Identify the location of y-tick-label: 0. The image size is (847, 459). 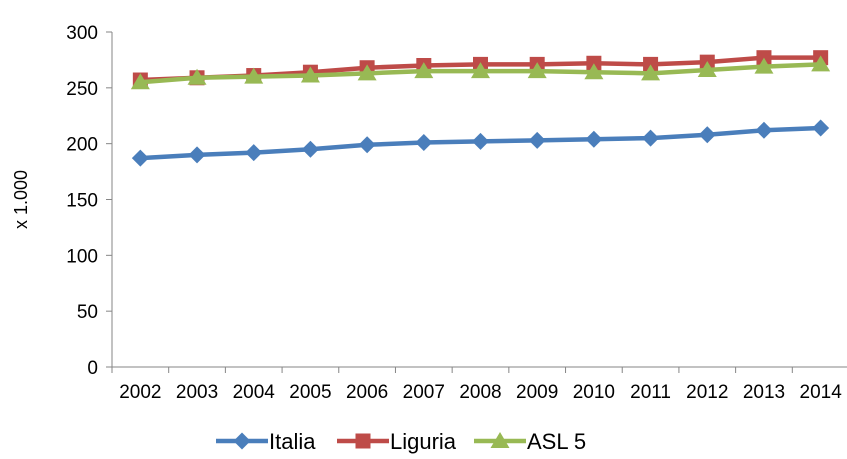
(92, 368).